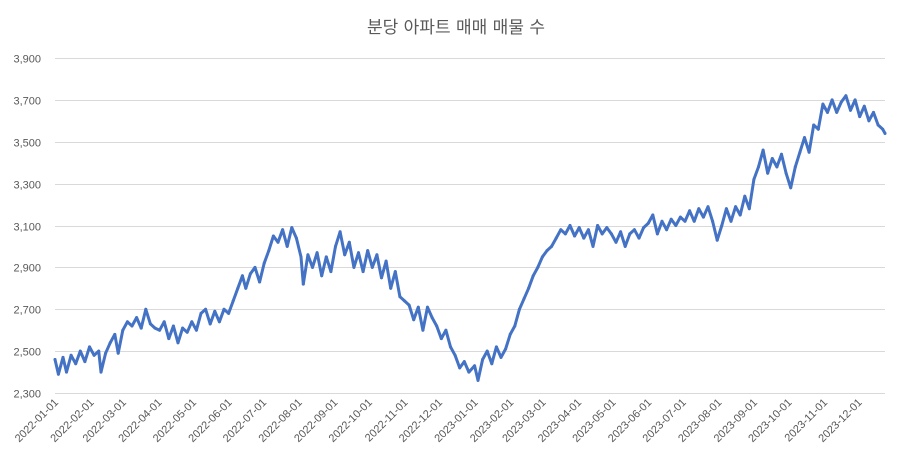 The image size is (911, 460). Describe the element at coordinates (27, 186) in the screenshot. I see `y-tick-label: 3,300` at that location.